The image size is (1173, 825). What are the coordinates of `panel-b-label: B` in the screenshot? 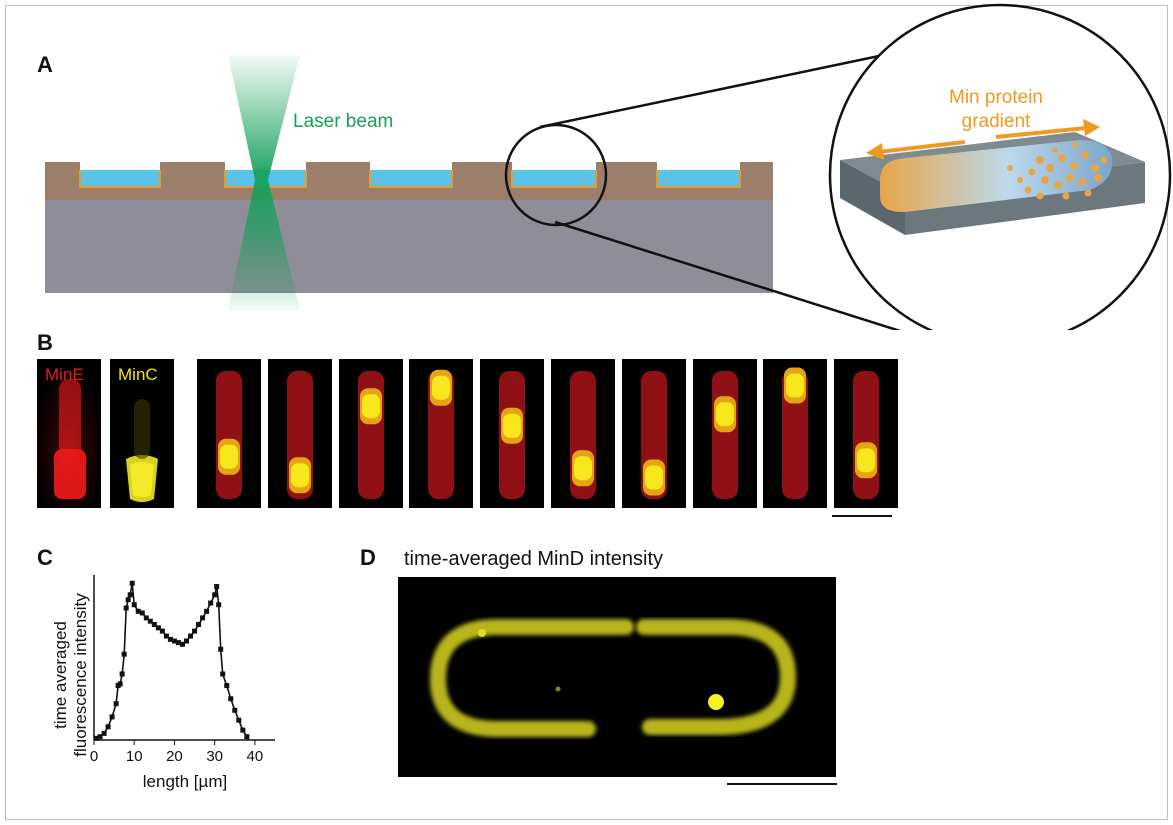 It's located at (45, 342).